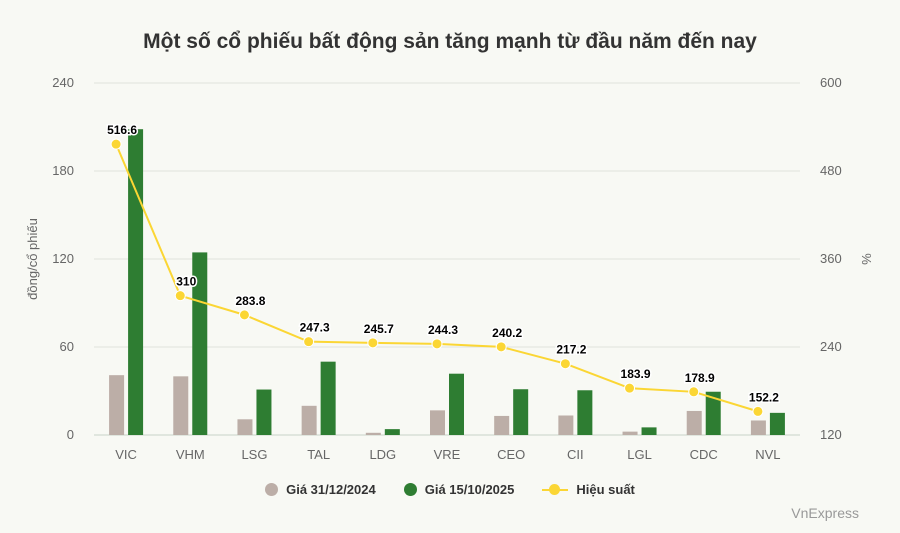 This screenshot has width=900, height=533. Describe the element at coordinates (831, 82) in the screenshot. I see `y2-tick-label: 600` at that location.